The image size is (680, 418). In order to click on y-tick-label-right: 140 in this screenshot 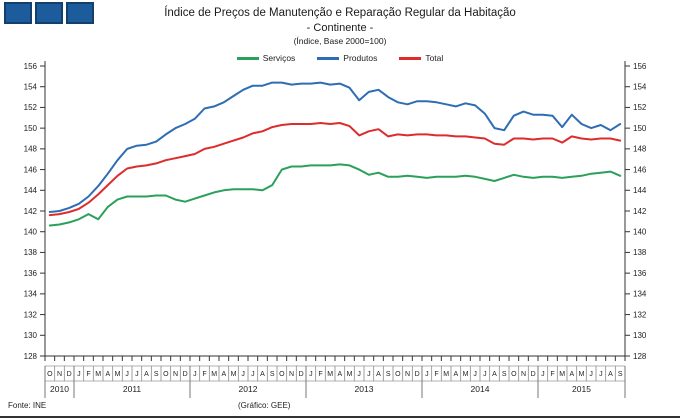, I will do `click(640, 232)`.